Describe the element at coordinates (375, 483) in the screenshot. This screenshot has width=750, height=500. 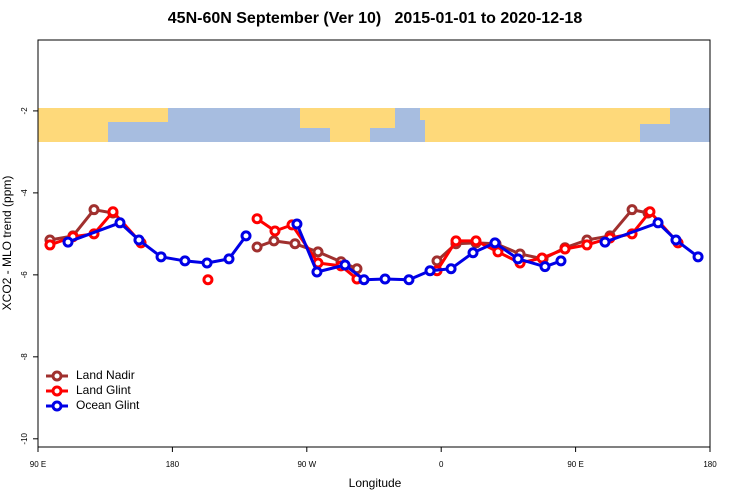
I see `x-axis-label: Longitude` at that location.